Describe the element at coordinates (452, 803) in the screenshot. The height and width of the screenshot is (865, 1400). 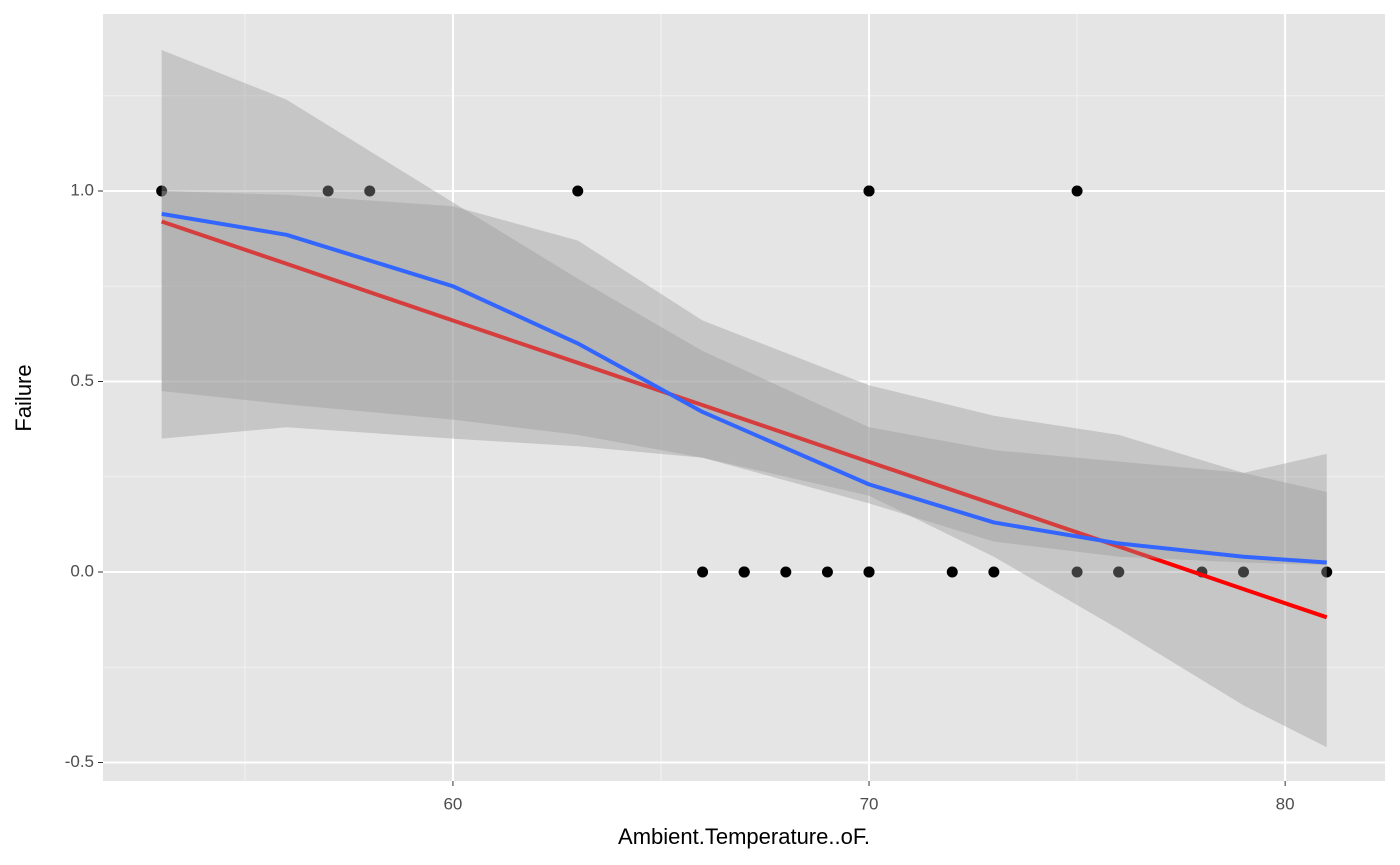
I see `x-tick-label: 60` at that location.